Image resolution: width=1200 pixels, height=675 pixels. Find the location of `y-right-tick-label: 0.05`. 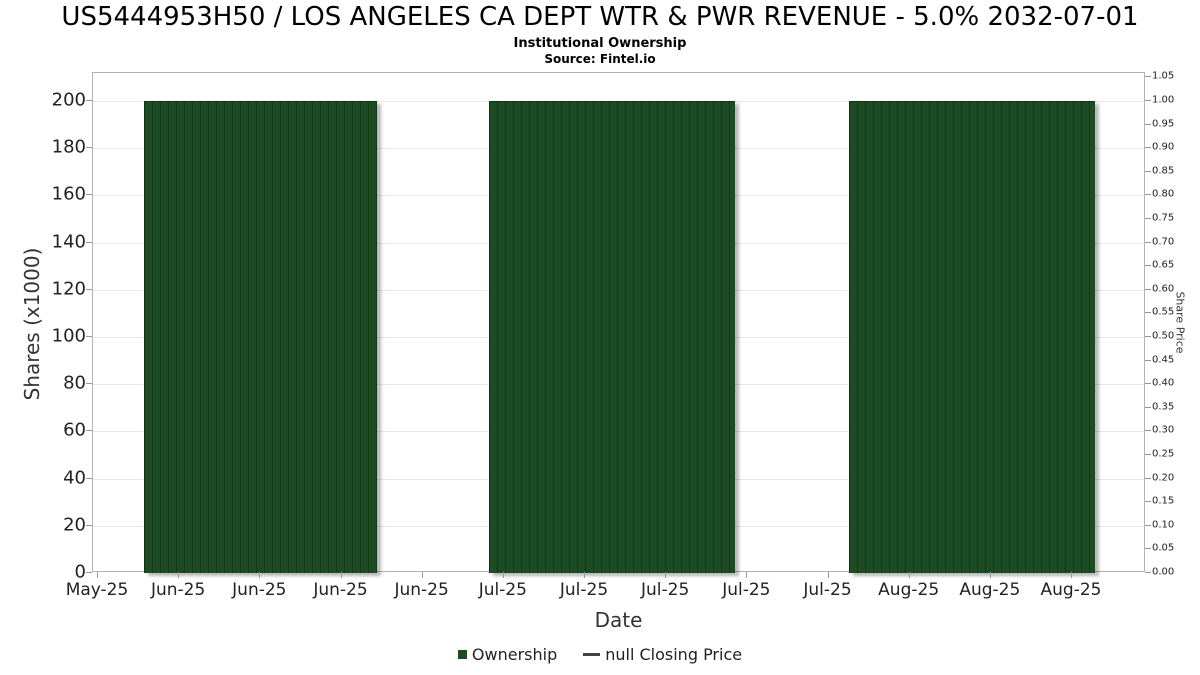

y-right-tick-label: 0.05 is located at coordinates (1163, 548).